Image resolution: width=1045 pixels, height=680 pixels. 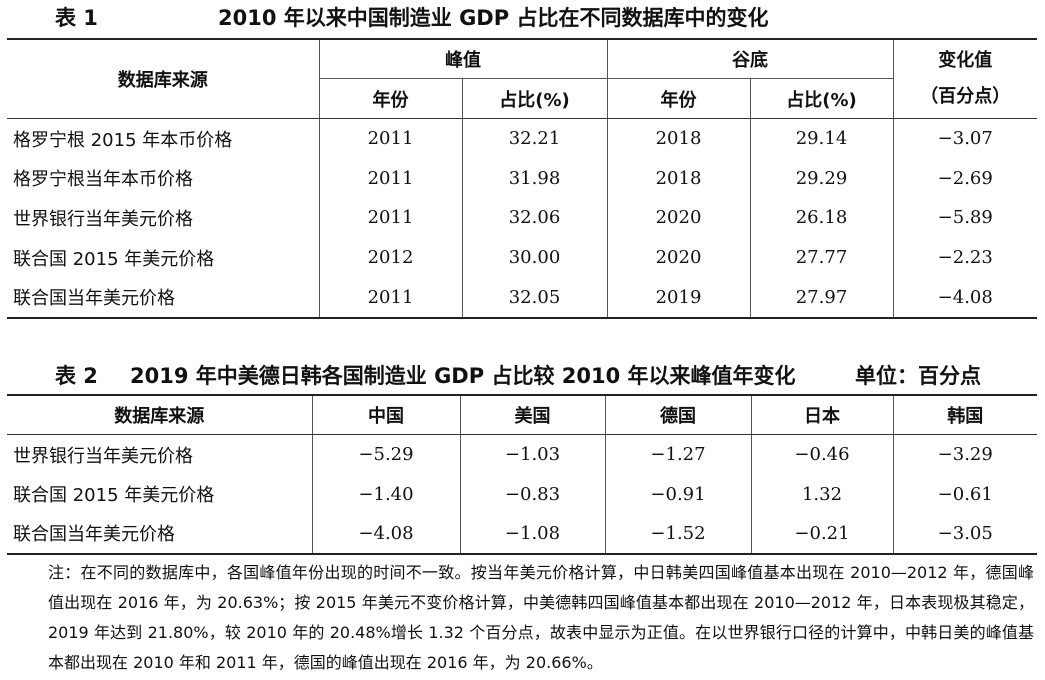 What do you see at coordinates (677, 534) in the screenshot?
I see `value-germany: −1.52` at bounding box center [677, 534].